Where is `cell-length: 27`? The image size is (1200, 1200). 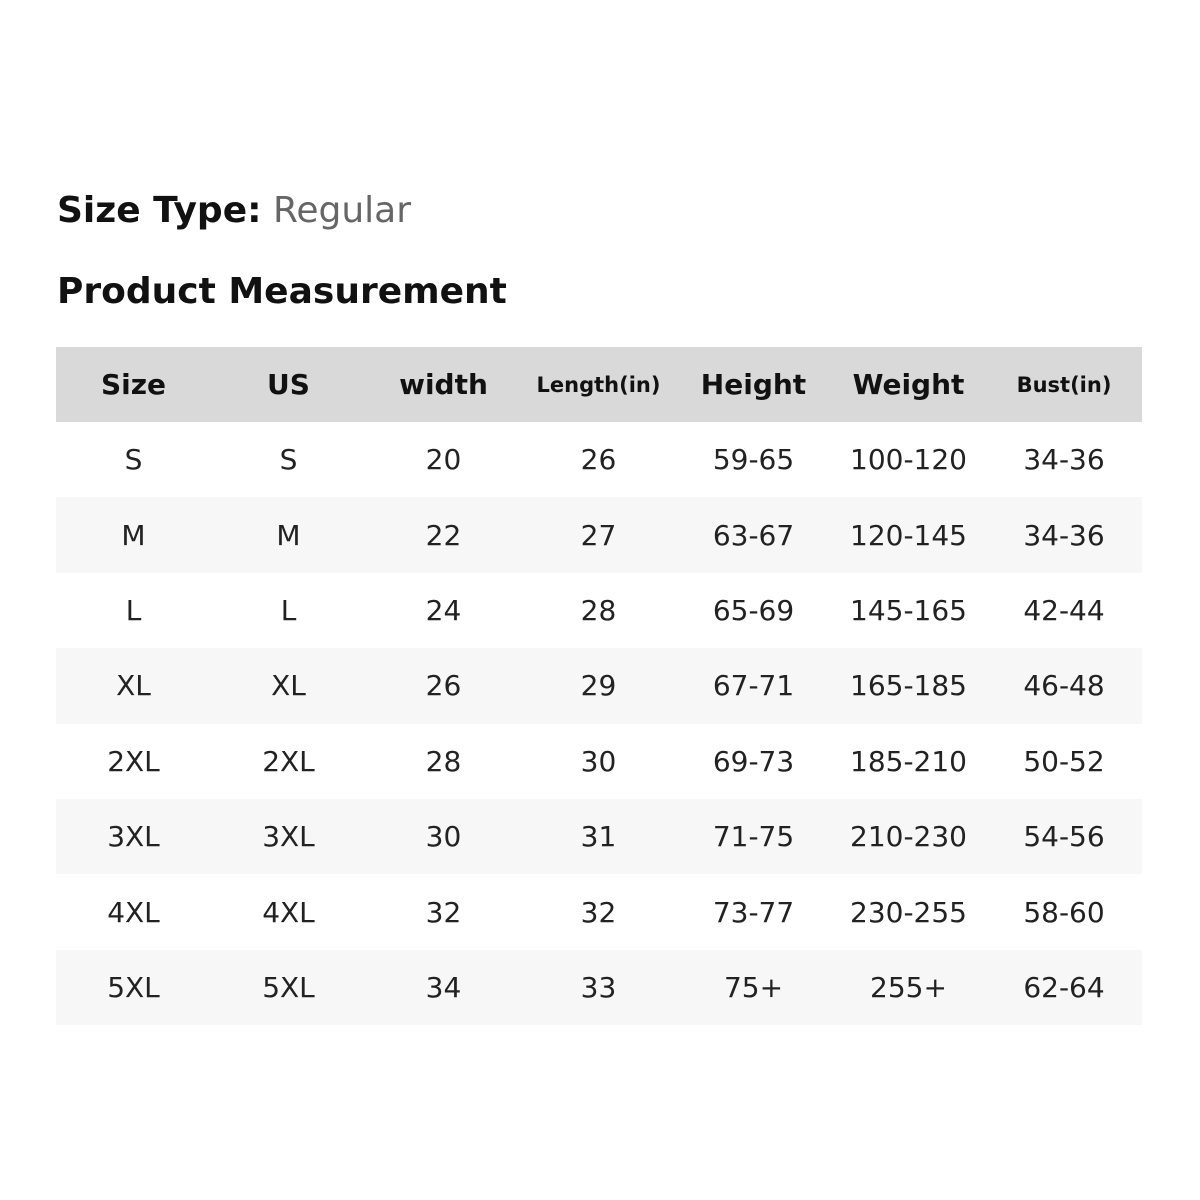 cell-length: 27 is located at coordinates (598, 535).